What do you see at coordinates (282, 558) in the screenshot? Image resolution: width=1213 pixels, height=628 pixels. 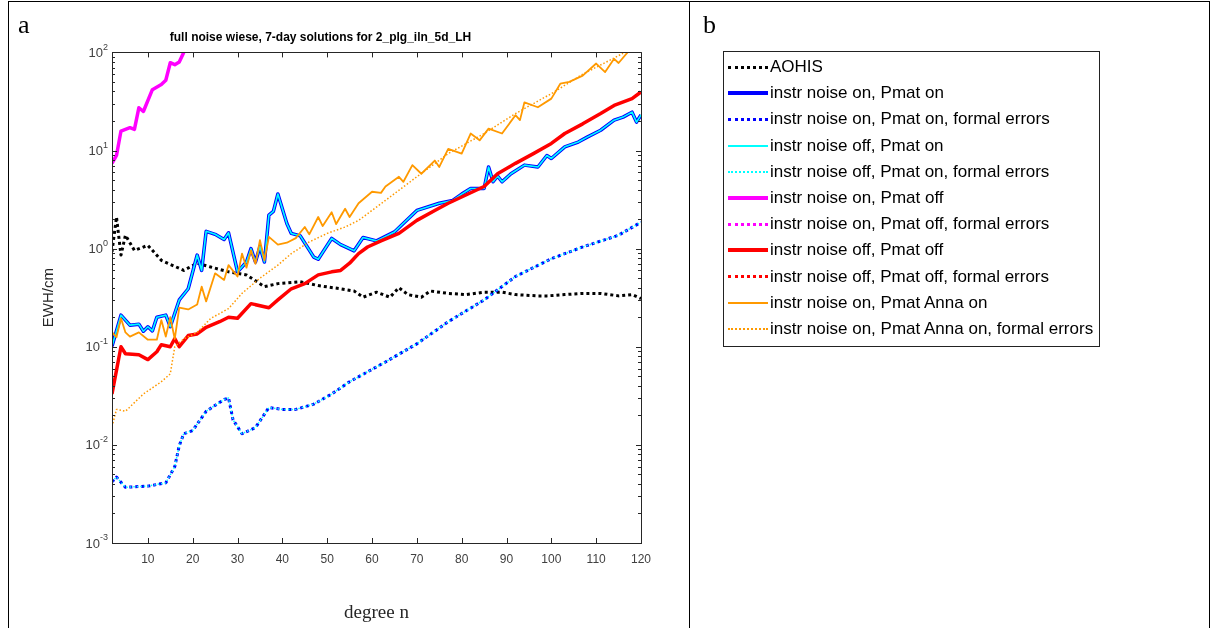 I see `x-tick-label: 40` at bounding box center [282, 558].